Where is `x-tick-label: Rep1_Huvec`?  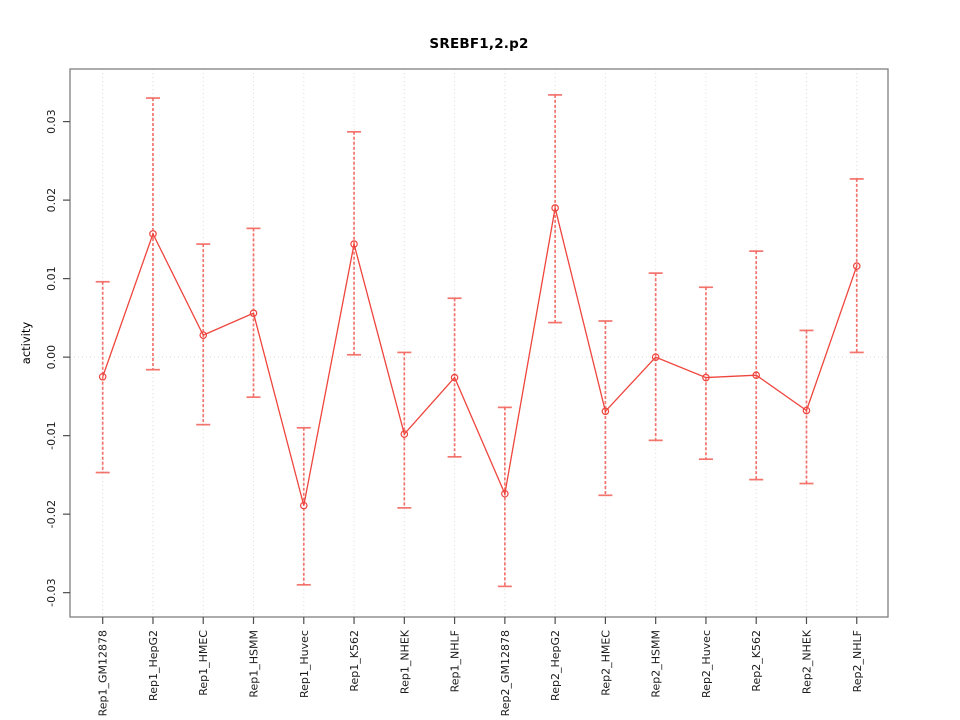
x-tick-label: Rep1_Huvec is located at coordinates (304, 664).